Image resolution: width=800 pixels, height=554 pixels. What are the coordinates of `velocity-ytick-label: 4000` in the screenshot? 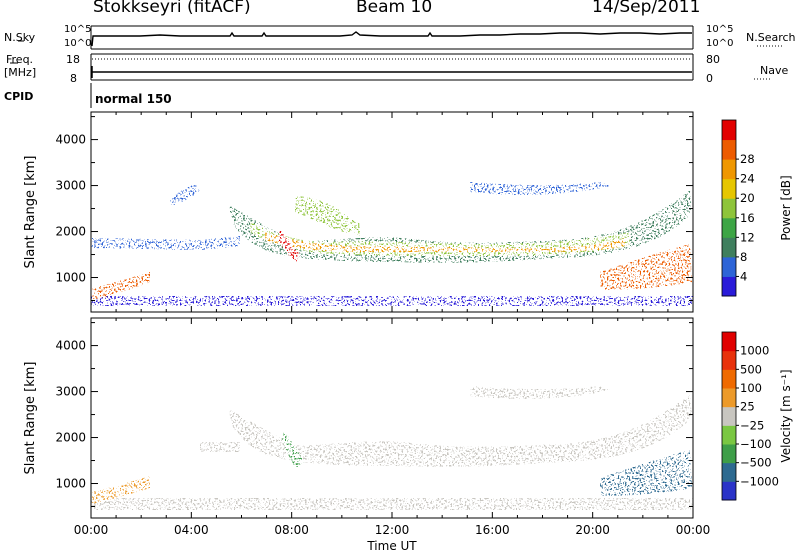 It's located at (70, 346).